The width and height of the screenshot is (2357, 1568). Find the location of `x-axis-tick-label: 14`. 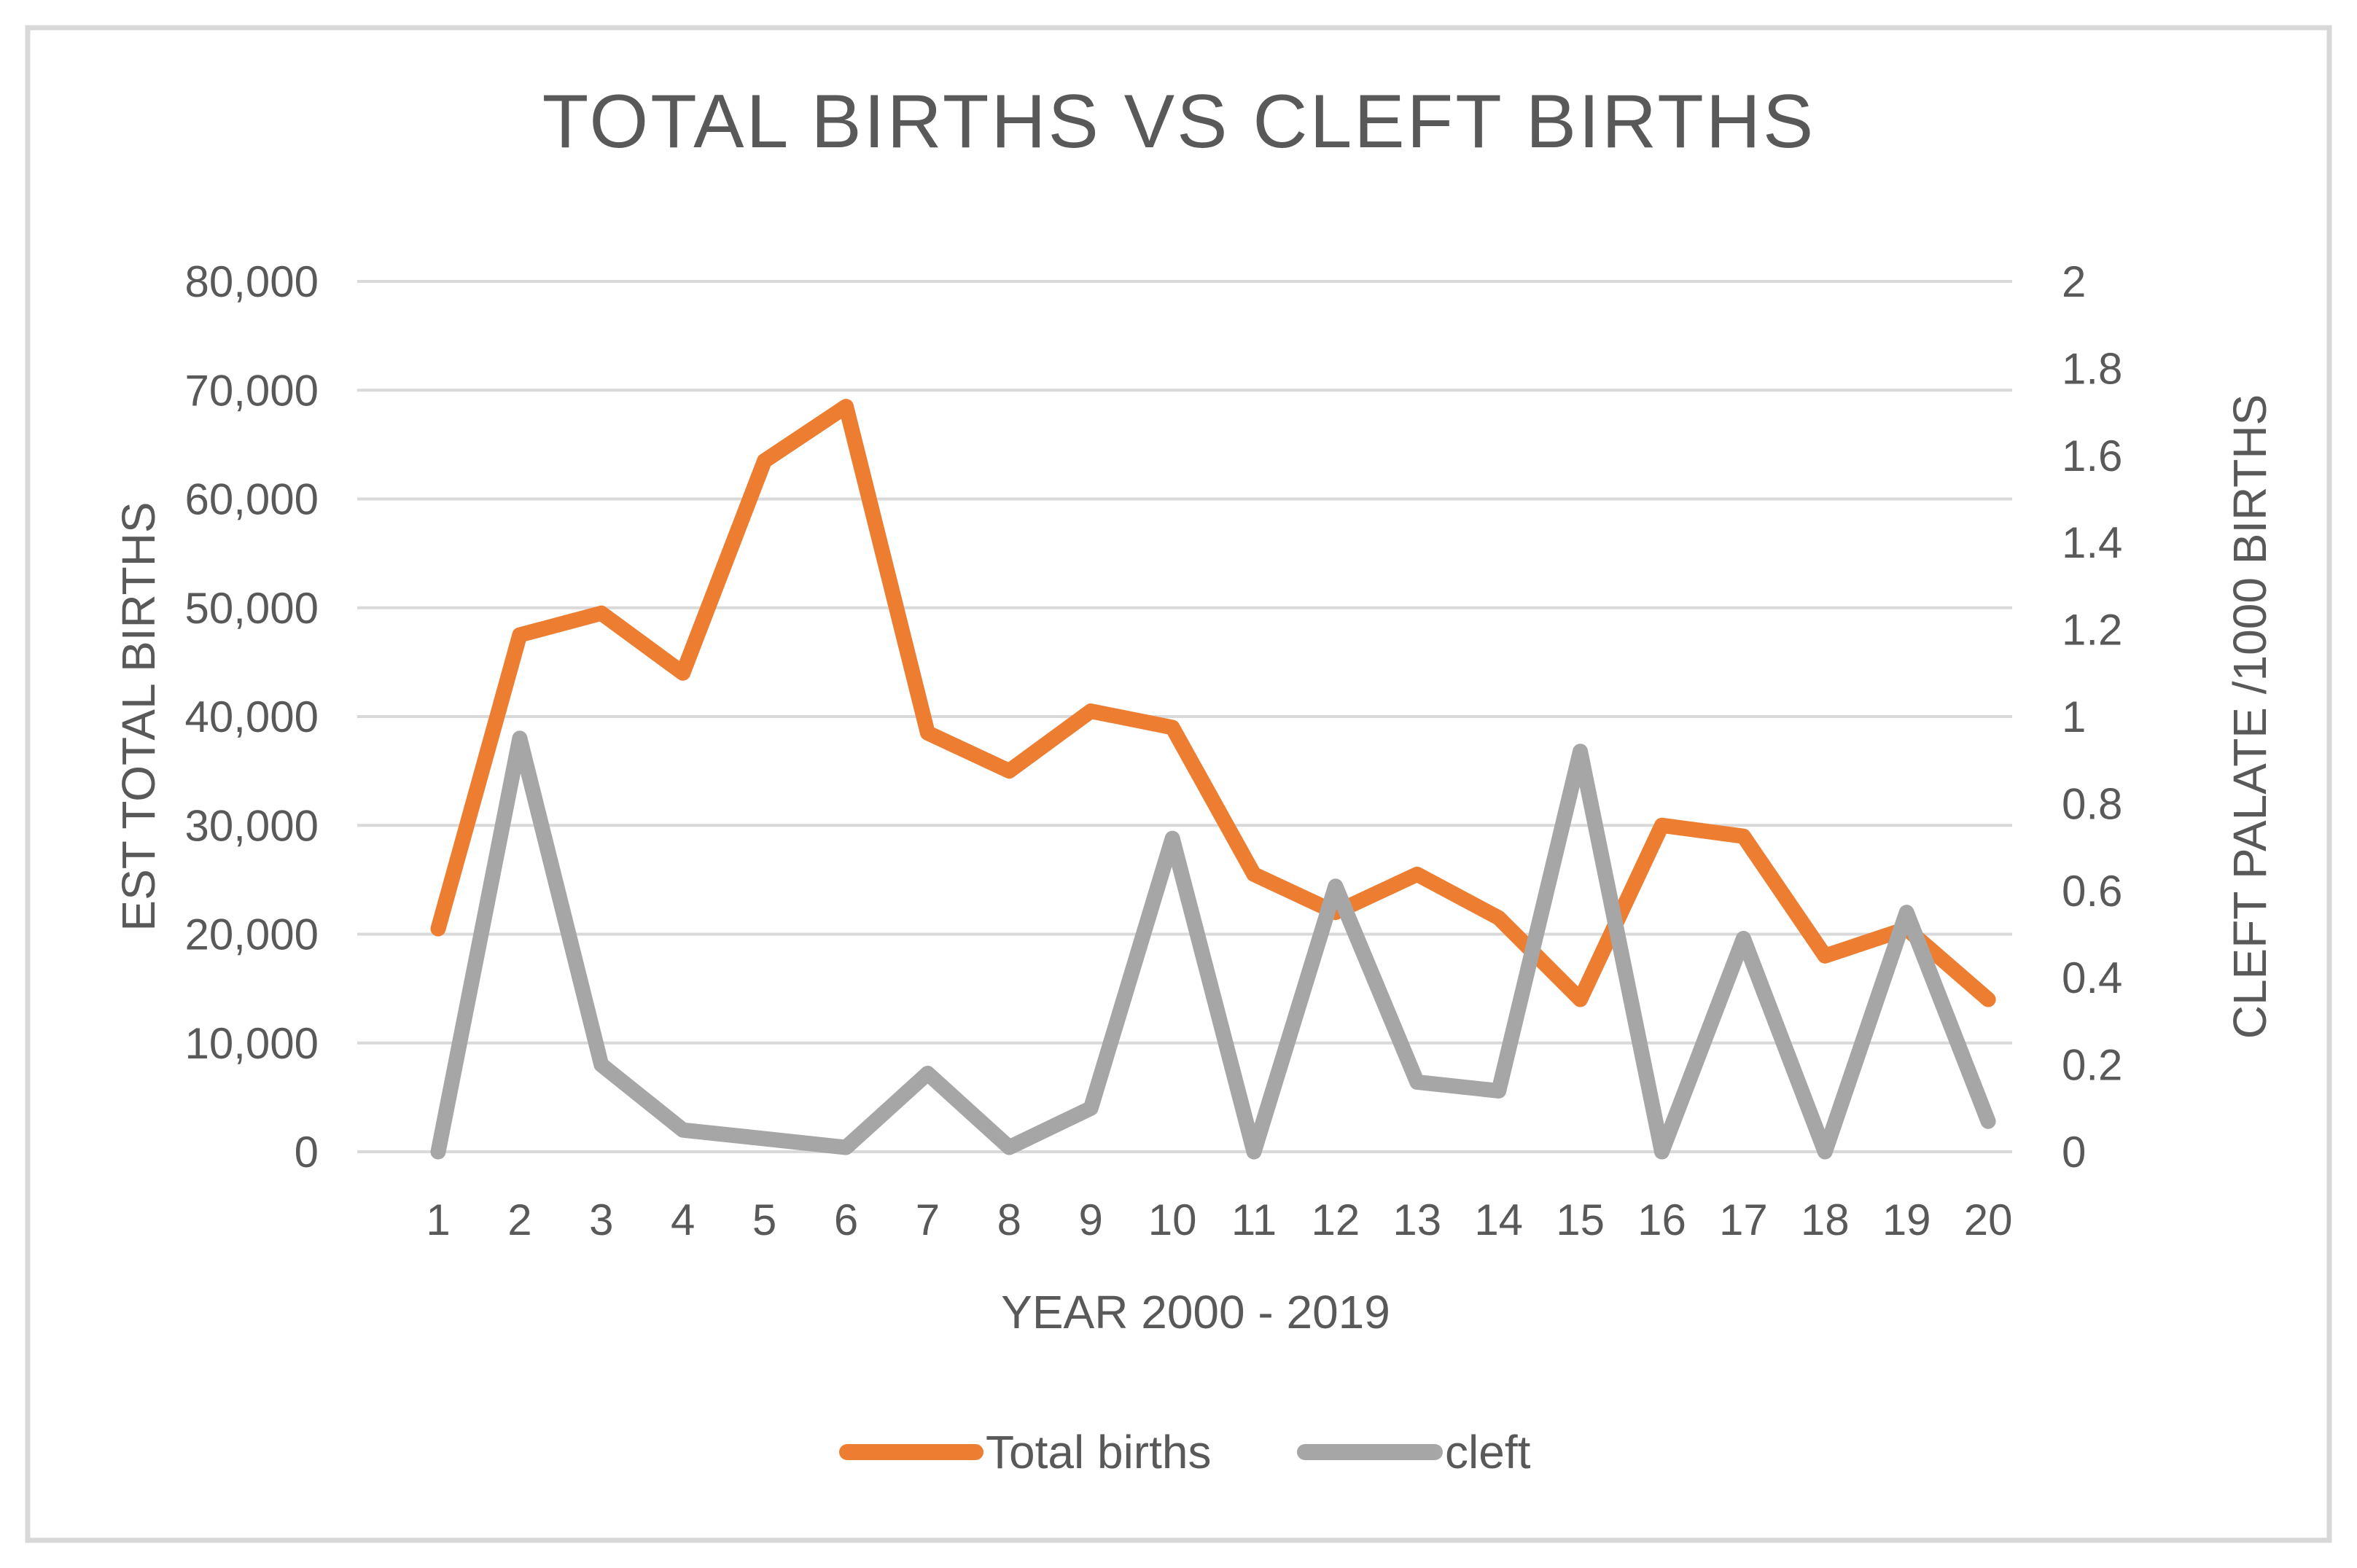

x-axis-tick-label: 14 is located at coordinates (1498, 1220).